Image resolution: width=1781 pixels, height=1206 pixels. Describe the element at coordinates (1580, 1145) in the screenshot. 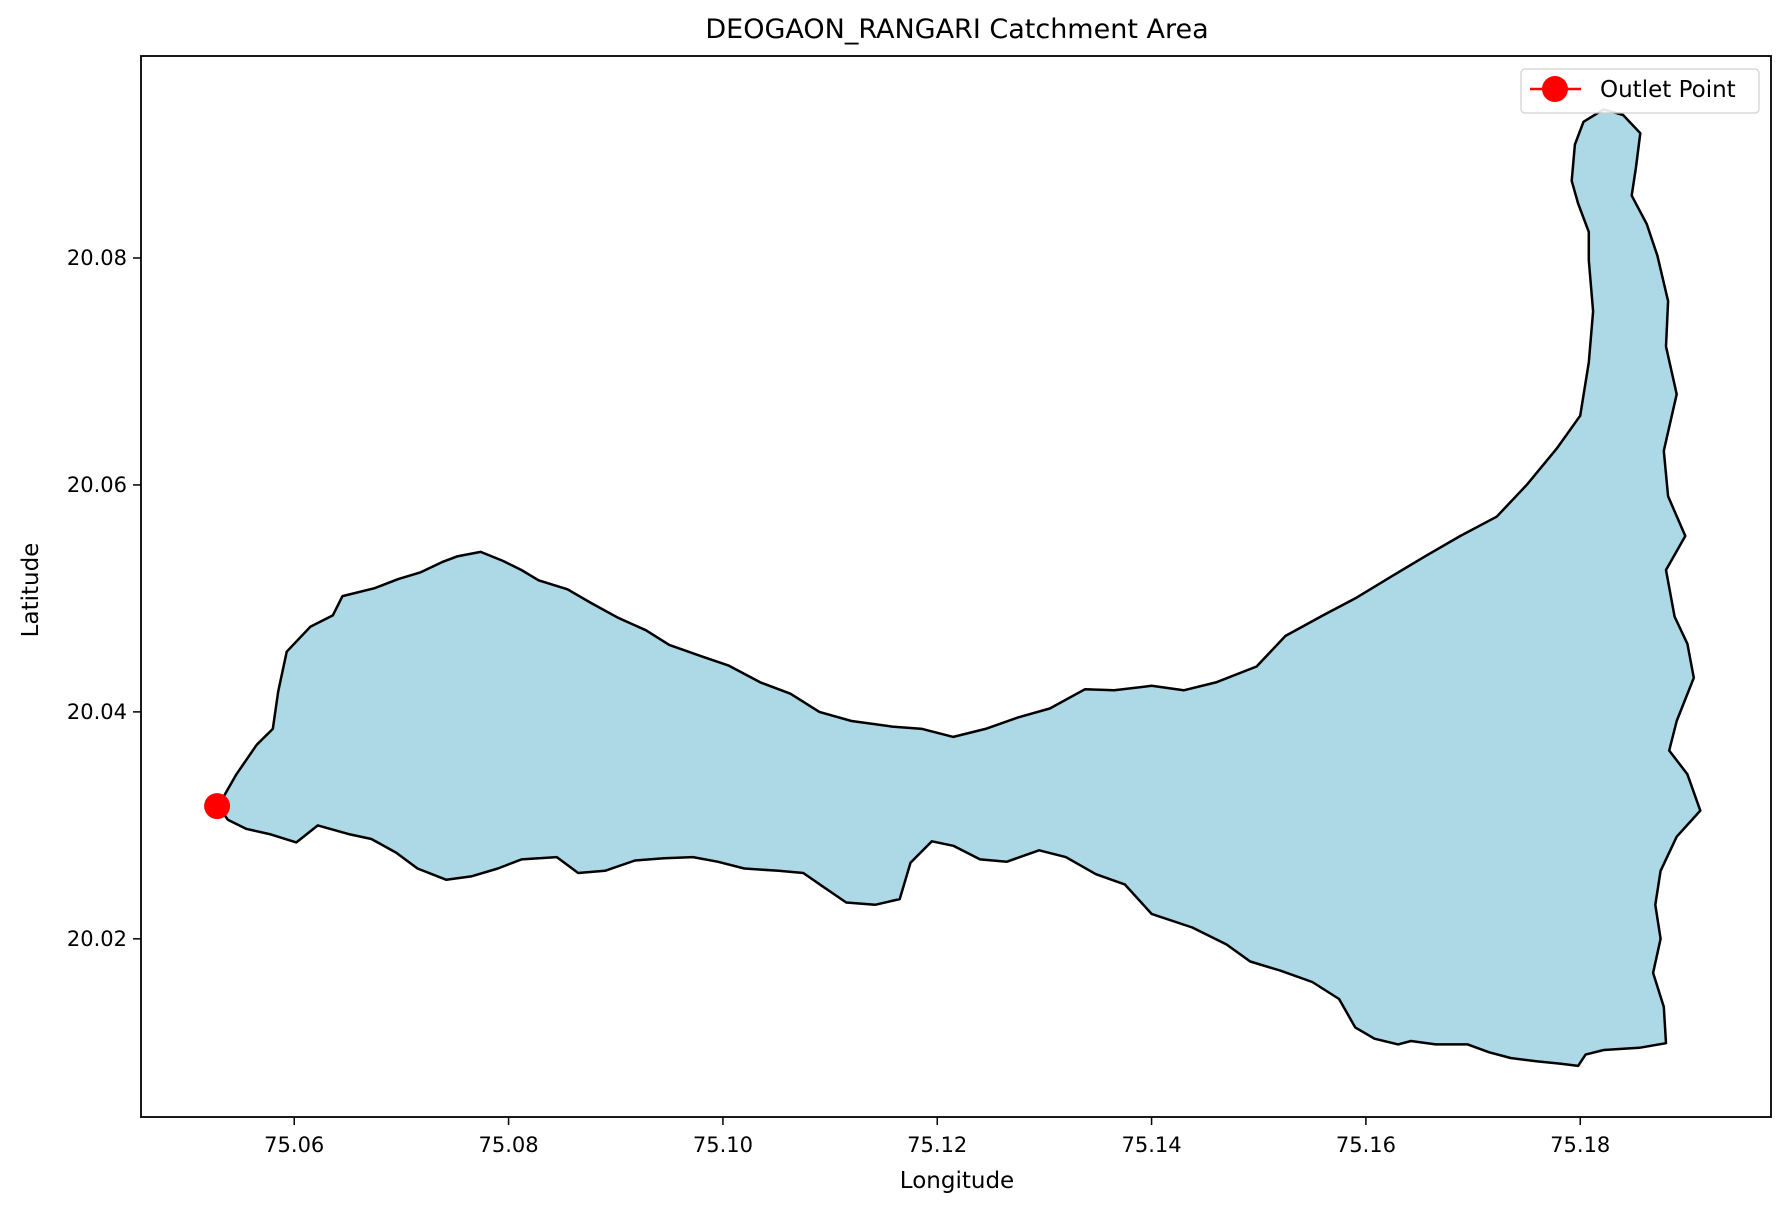

I see `x-tick-label: 75.18` at that location.